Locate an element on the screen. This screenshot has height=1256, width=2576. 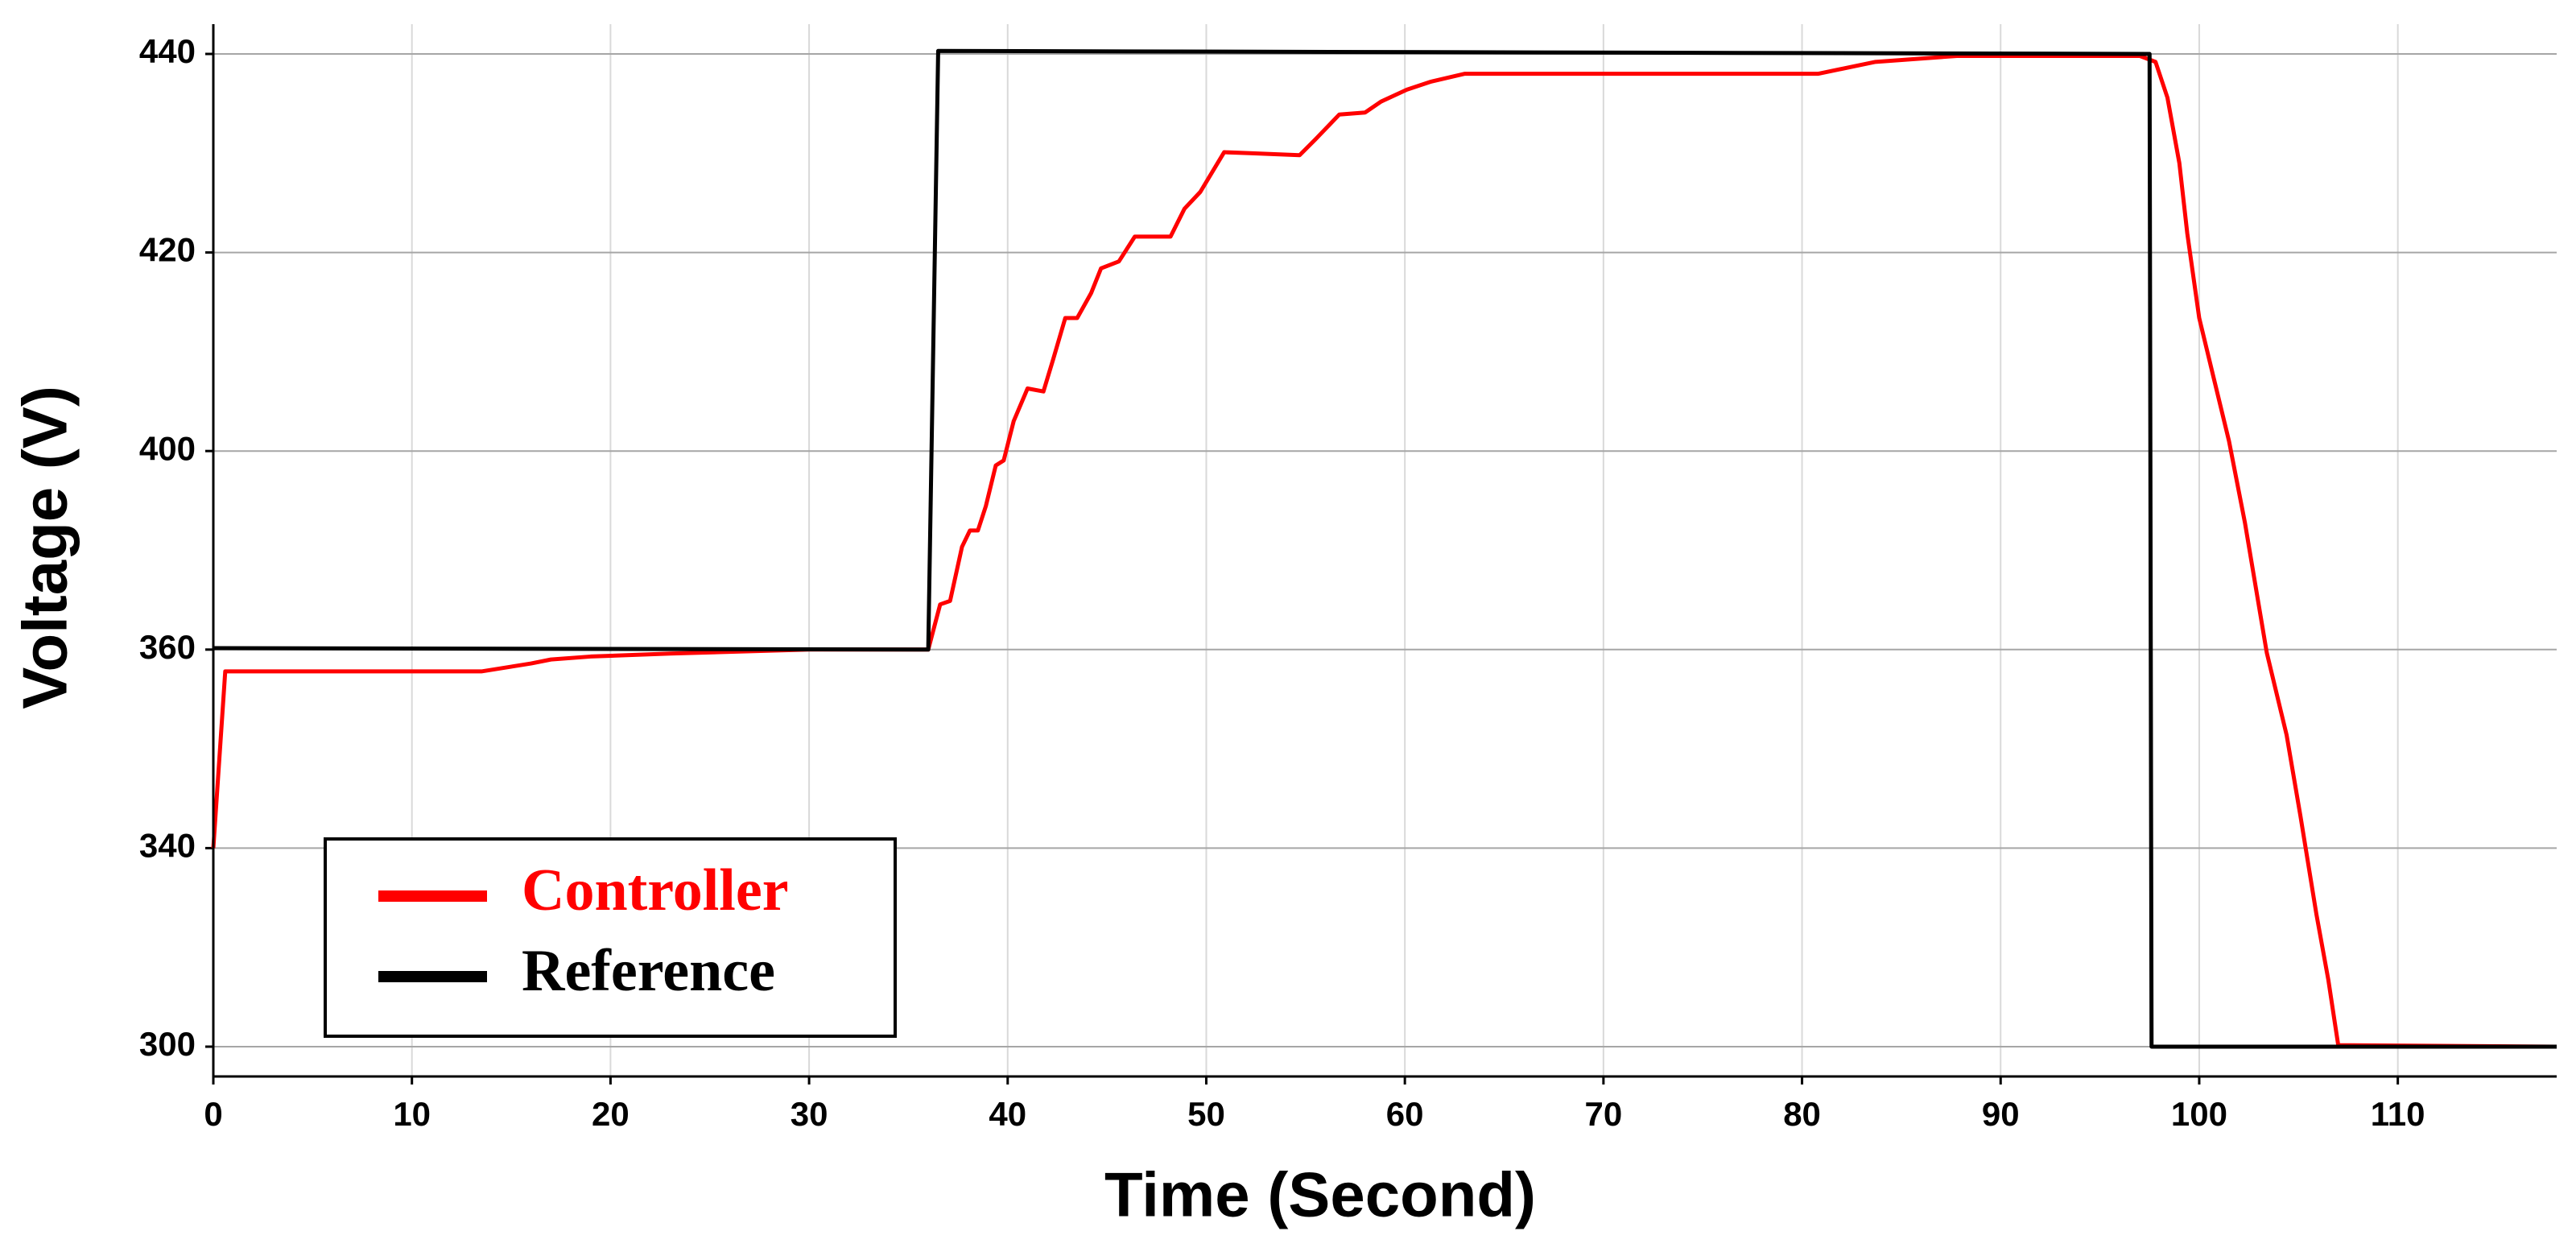
y-tick-label: 340 is located at coordinates (167, 845).